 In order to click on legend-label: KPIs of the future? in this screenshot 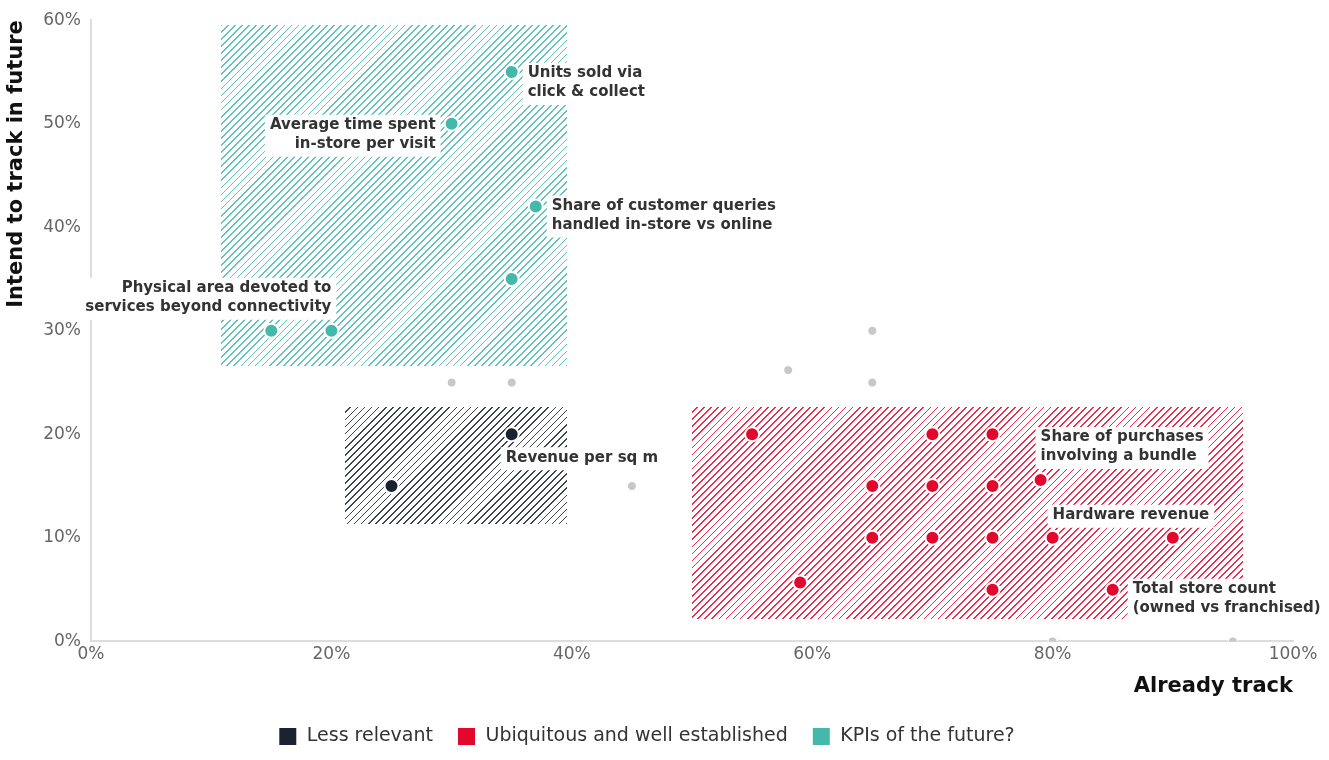, I will do `click(927, 734)`.